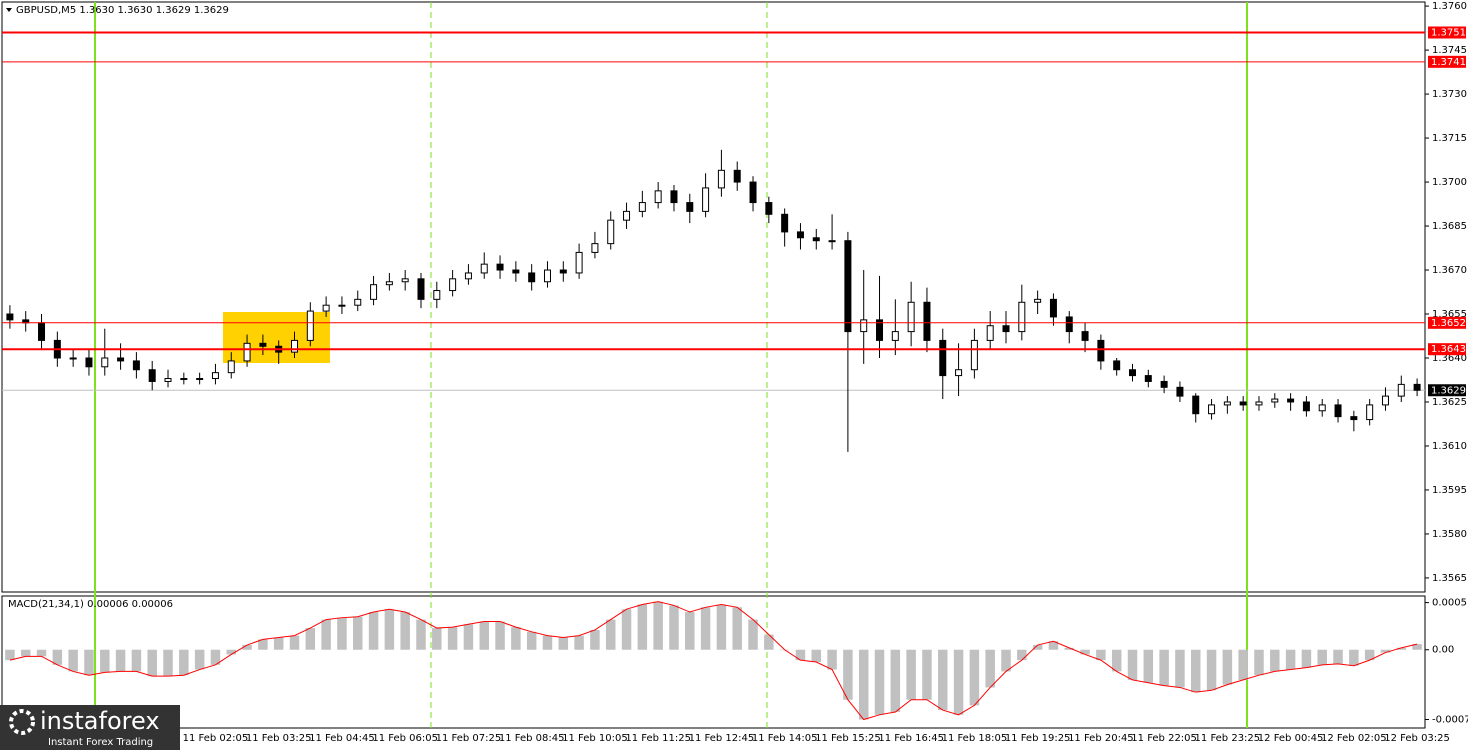 Image resolution: width=1468 pixels, height=750 pixels. Describe the element at coordinates (848, 738) in the screenshot. I see `x-tick-label: 11 Feb 15:25` at that location.